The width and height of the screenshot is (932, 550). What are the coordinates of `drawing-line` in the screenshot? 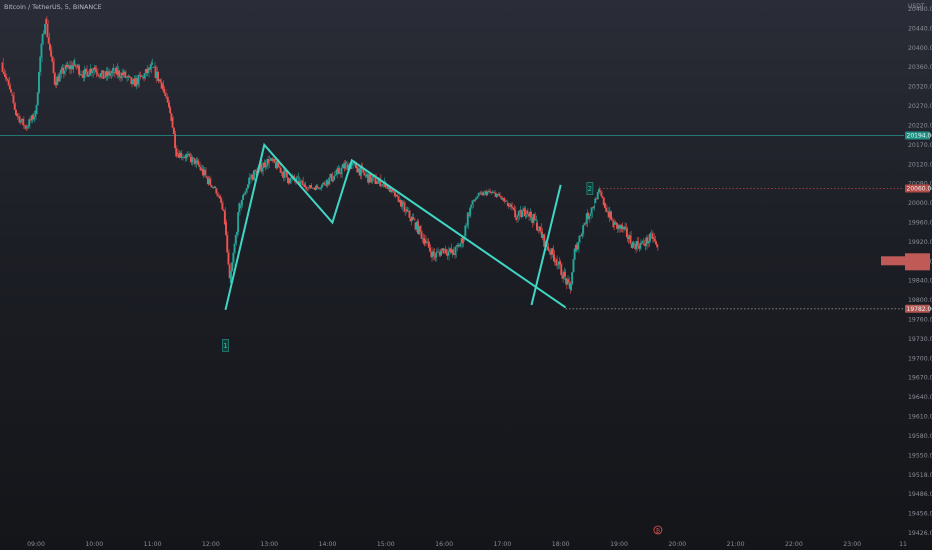 It's located at (546, 245).